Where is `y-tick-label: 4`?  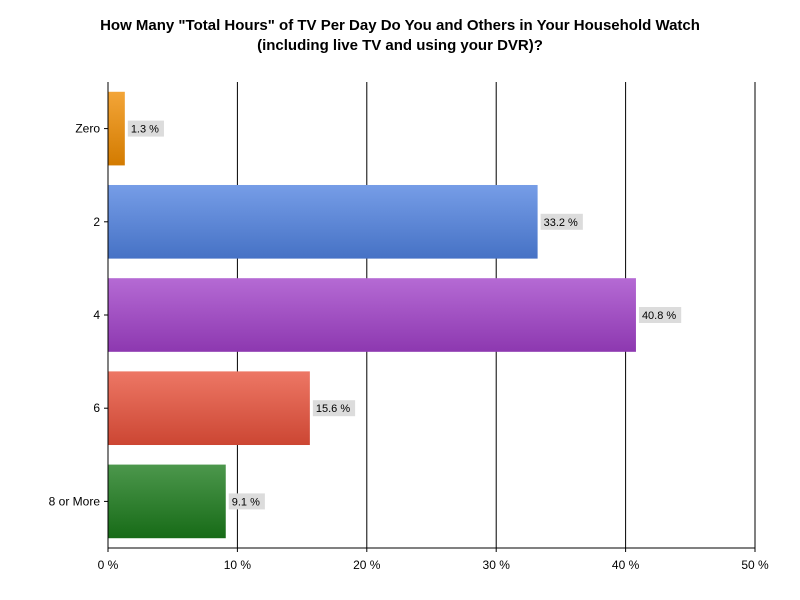
y-tick-label: 4 is located at coordinates (96, 315).